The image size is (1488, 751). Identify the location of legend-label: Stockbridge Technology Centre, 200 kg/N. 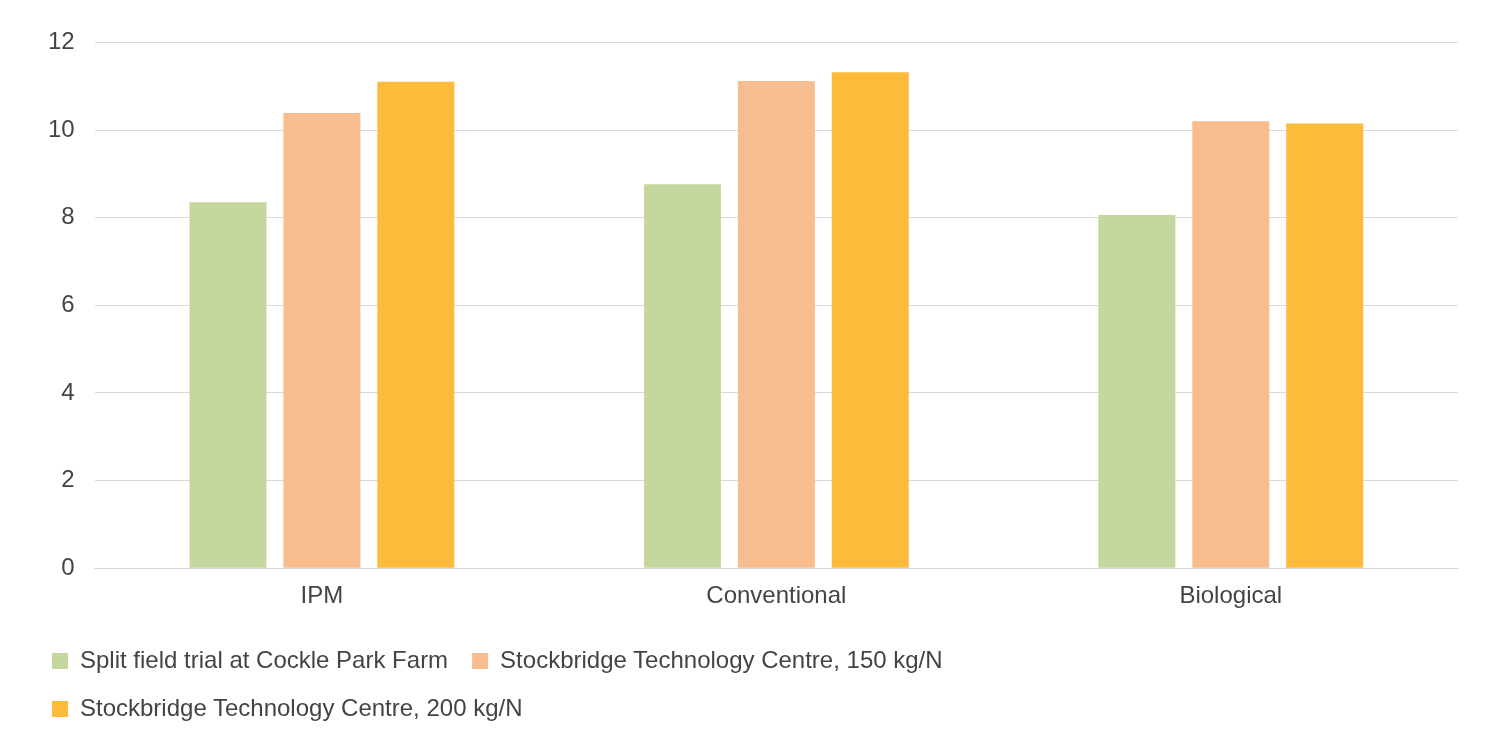
(301, 707).